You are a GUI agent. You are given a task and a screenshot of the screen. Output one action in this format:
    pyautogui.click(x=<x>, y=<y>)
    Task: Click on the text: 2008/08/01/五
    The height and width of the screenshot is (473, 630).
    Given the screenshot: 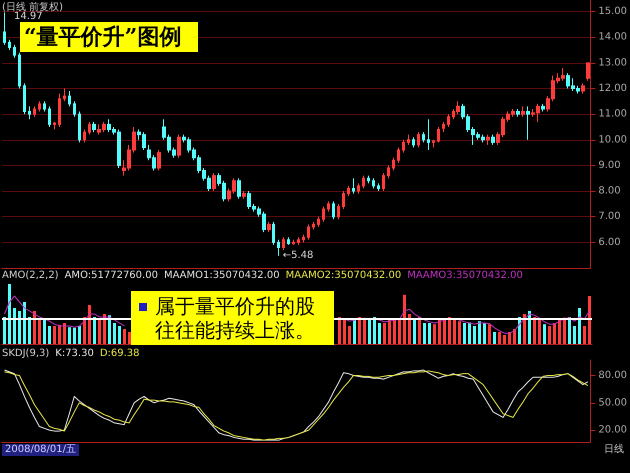 What is the action you would take?
    pyautogui.click(x=41, y=450)
    